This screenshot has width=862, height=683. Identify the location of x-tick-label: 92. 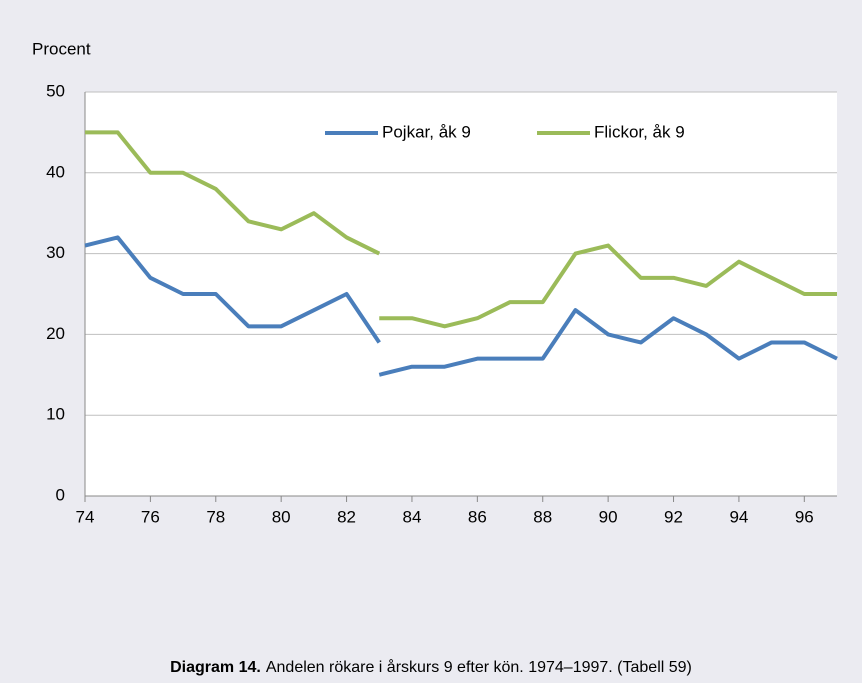
(673, 516).